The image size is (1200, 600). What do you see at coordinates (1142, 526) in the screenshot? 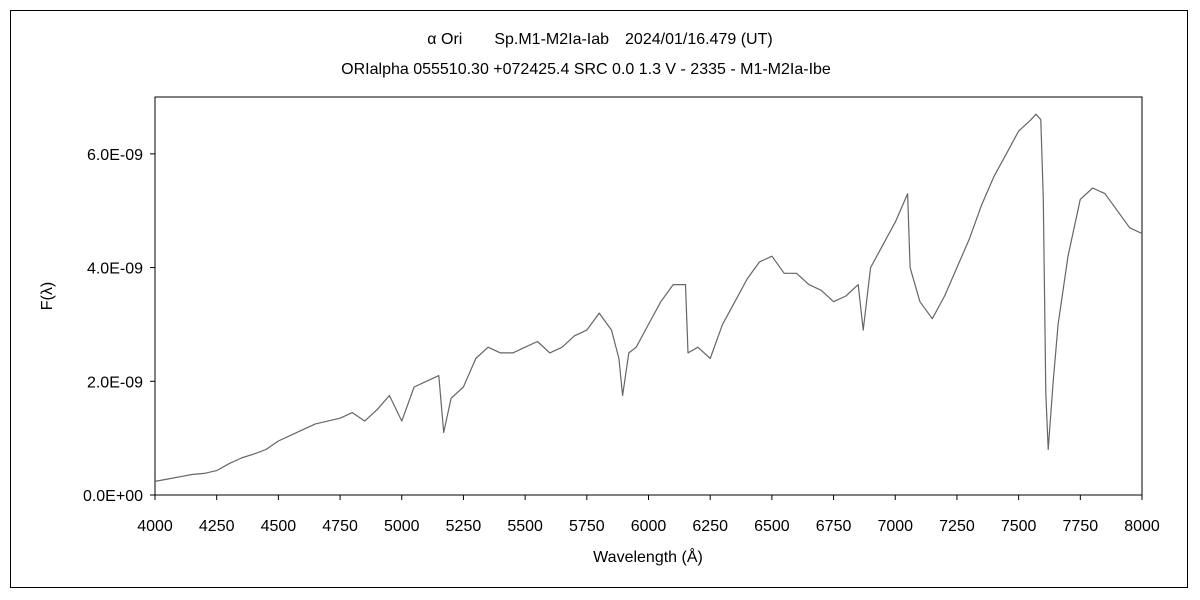
I see `x-tick-label: 8000` at bounding box center [1142, 526].